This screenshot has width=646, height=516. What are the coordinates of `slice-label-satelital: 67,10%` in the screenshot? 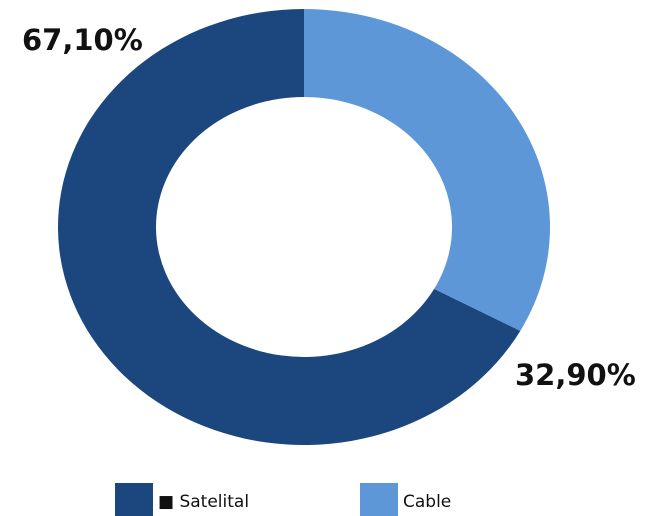 It's located at (82, 40).